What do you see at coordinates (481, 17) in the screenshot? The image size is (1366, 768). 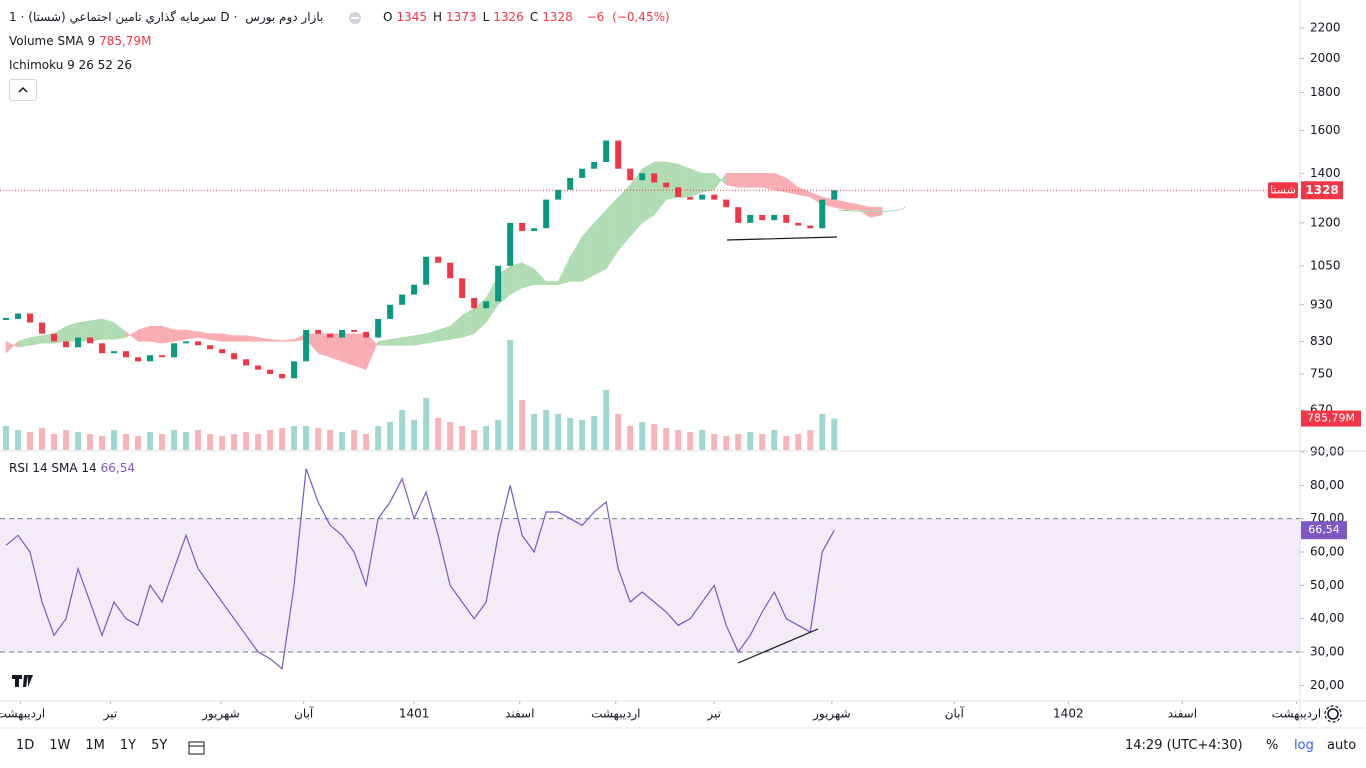 I see `ohlc-values: O 1345 H 1373 L 1326 C 1328` at bounding box center [481, 17].